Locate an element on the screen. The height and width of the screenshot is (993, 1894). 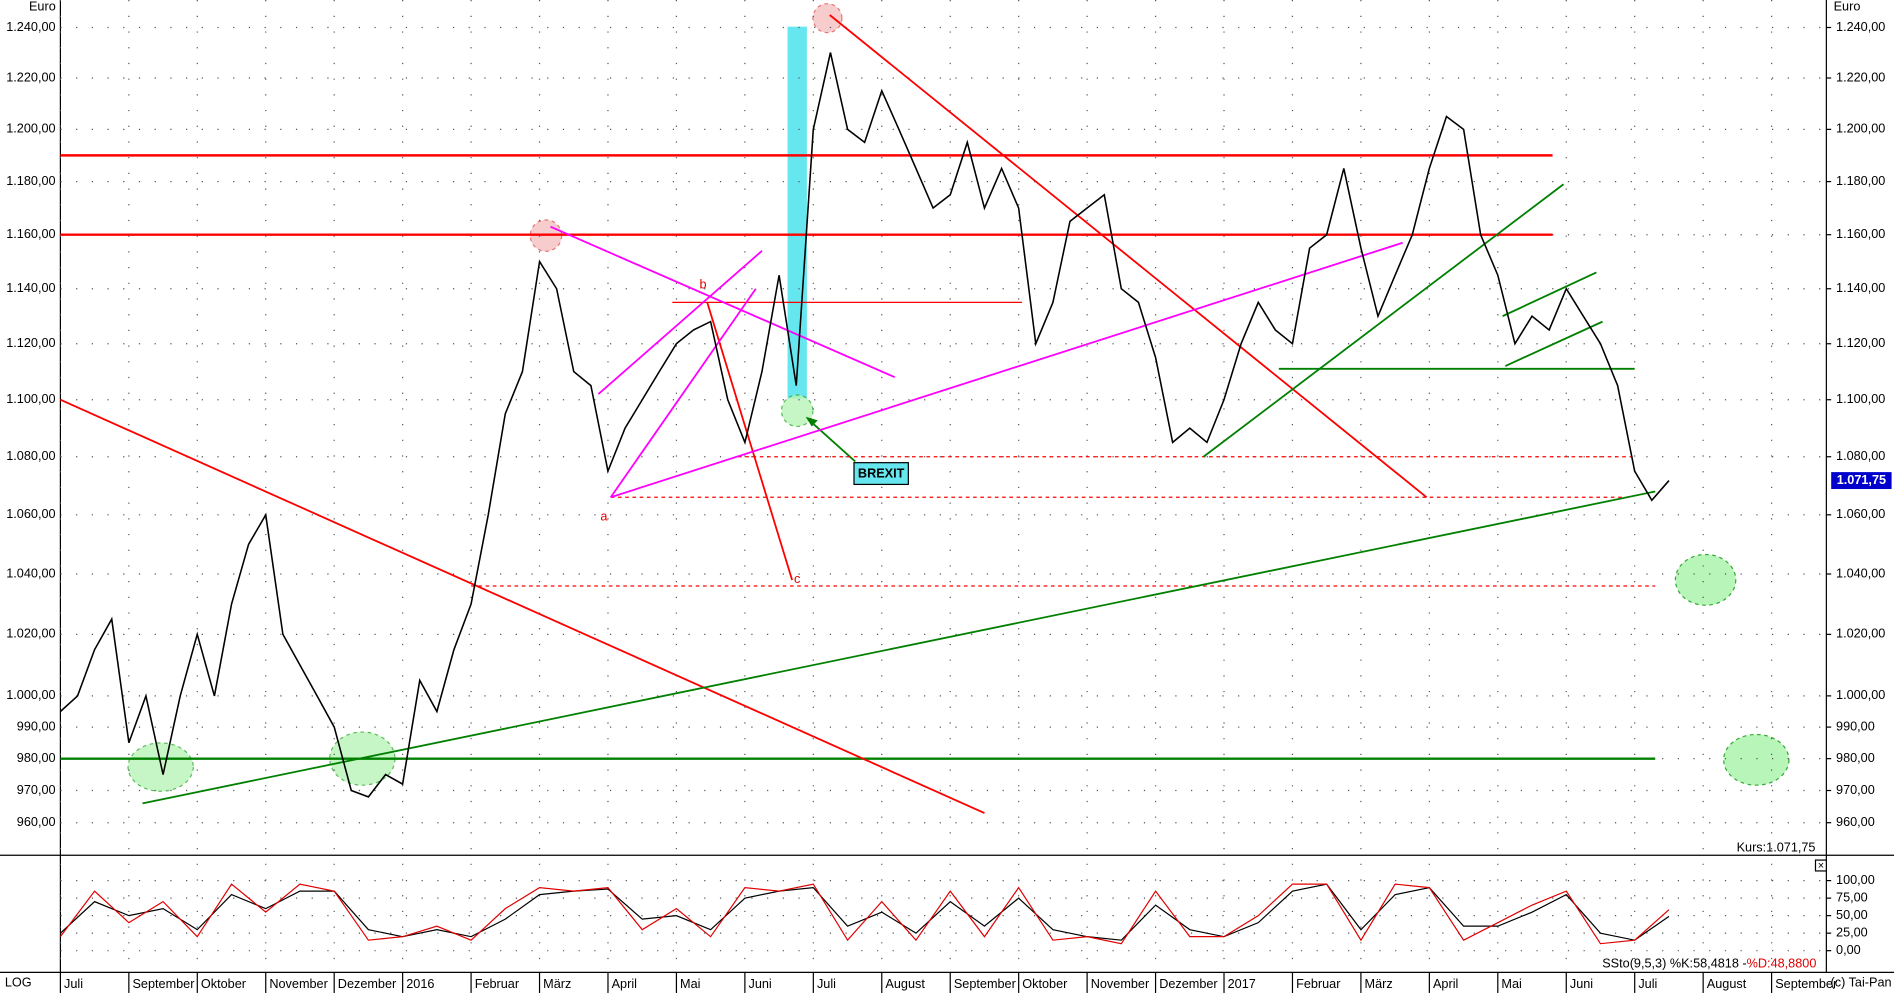
y-tick-label-right: 980,00 is located at coordinates (1855, 758).